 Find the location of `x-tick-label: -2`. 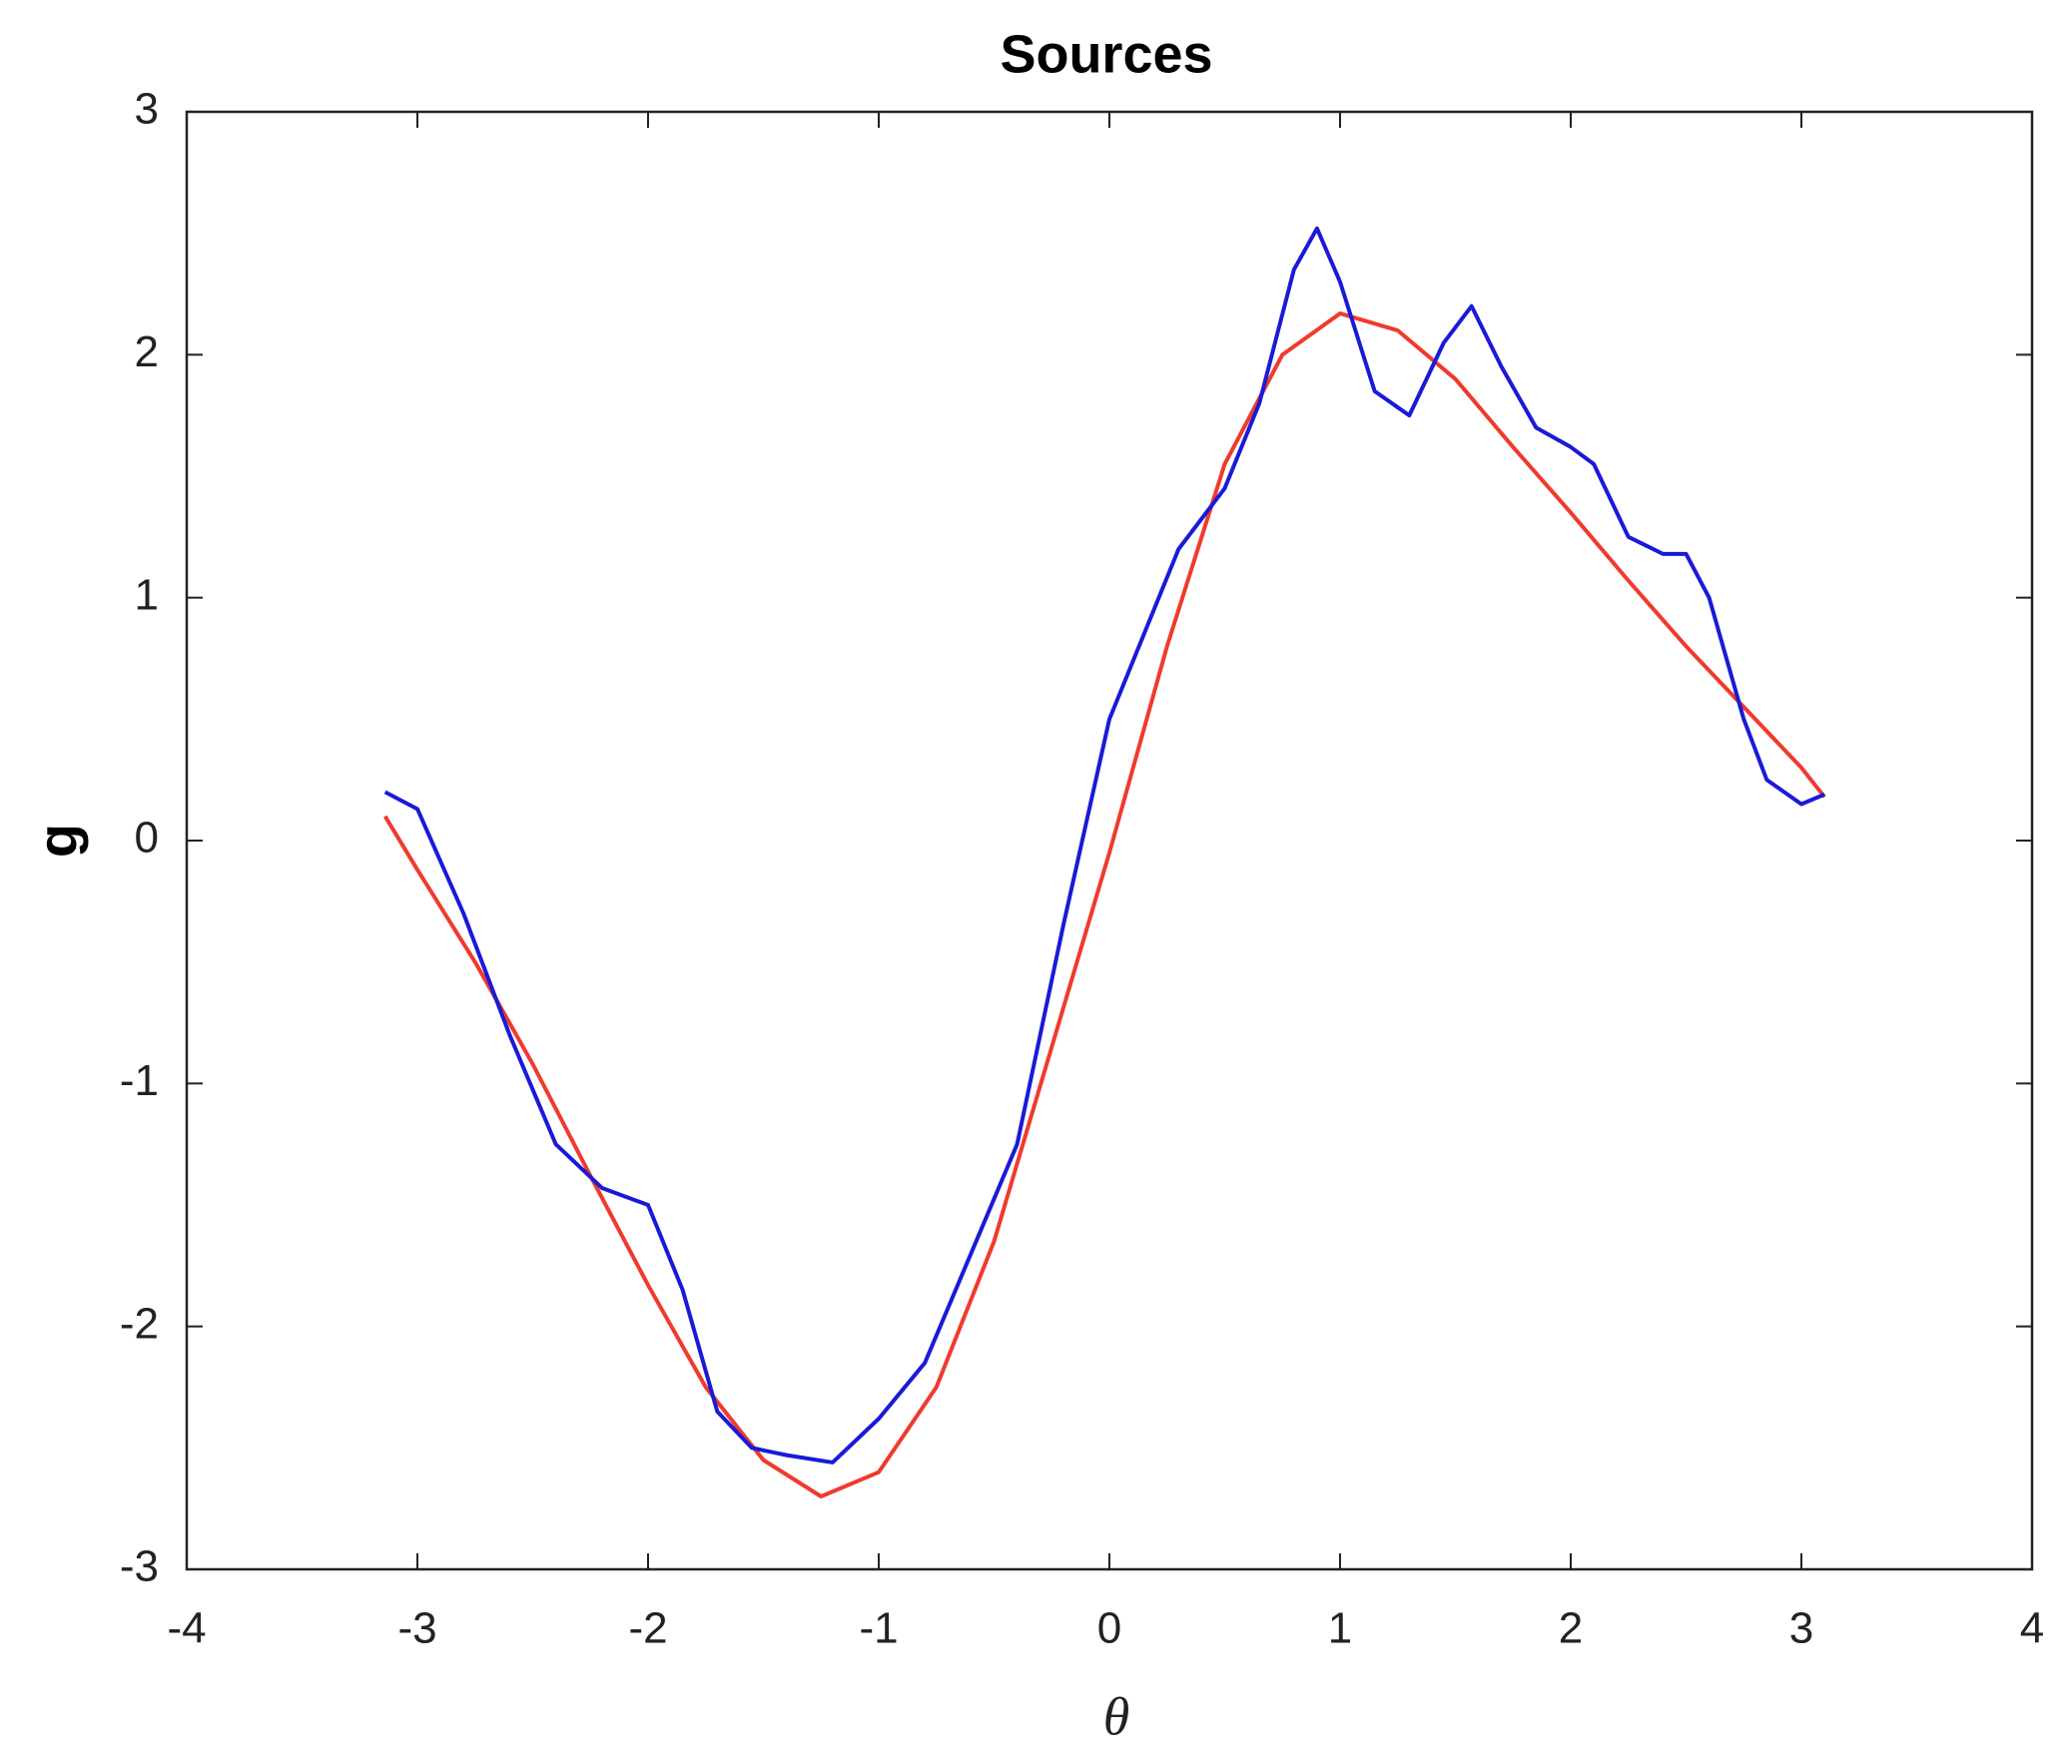

x-tick-label: -2 is located at coordinates (647, 1628).